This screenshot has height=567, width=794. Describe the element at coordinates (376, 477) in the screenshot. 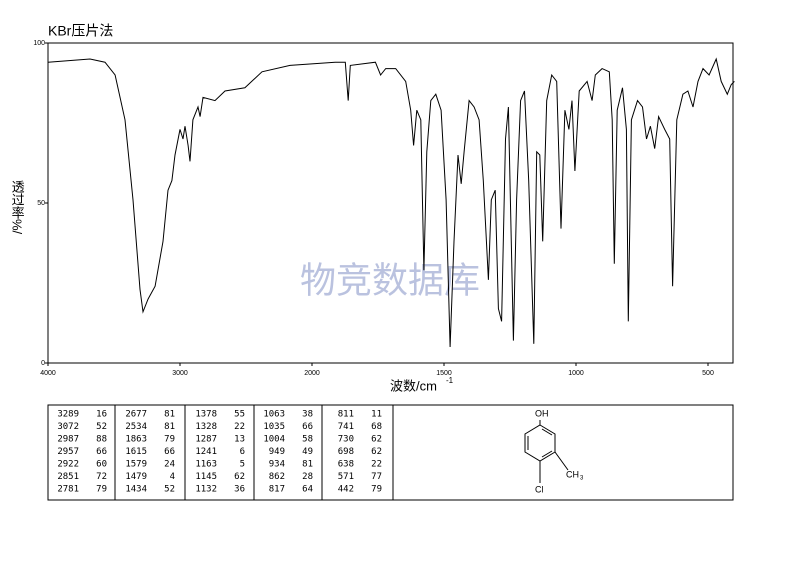

I see `peak-transmittance: 77` at that location.